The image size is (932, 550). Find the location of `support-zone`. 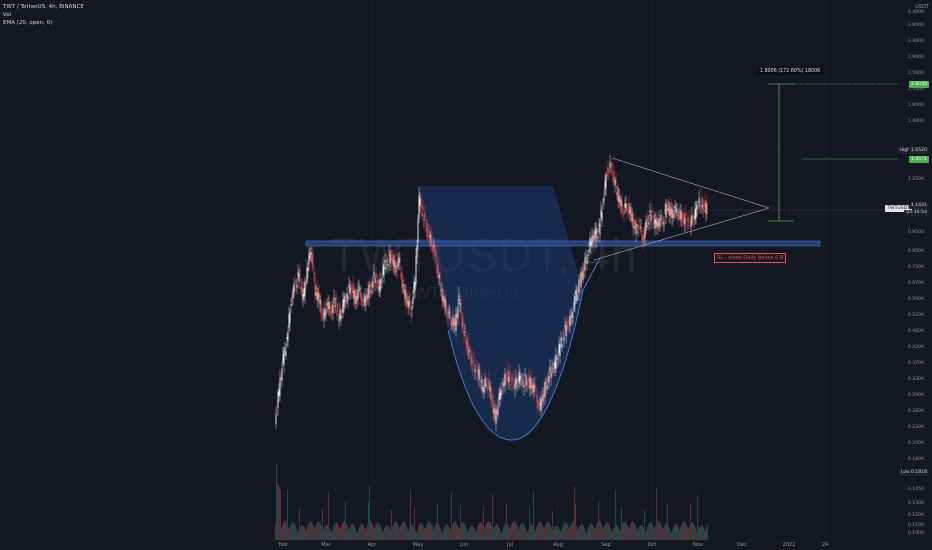

support-zone is located at coordinates (563, 243).